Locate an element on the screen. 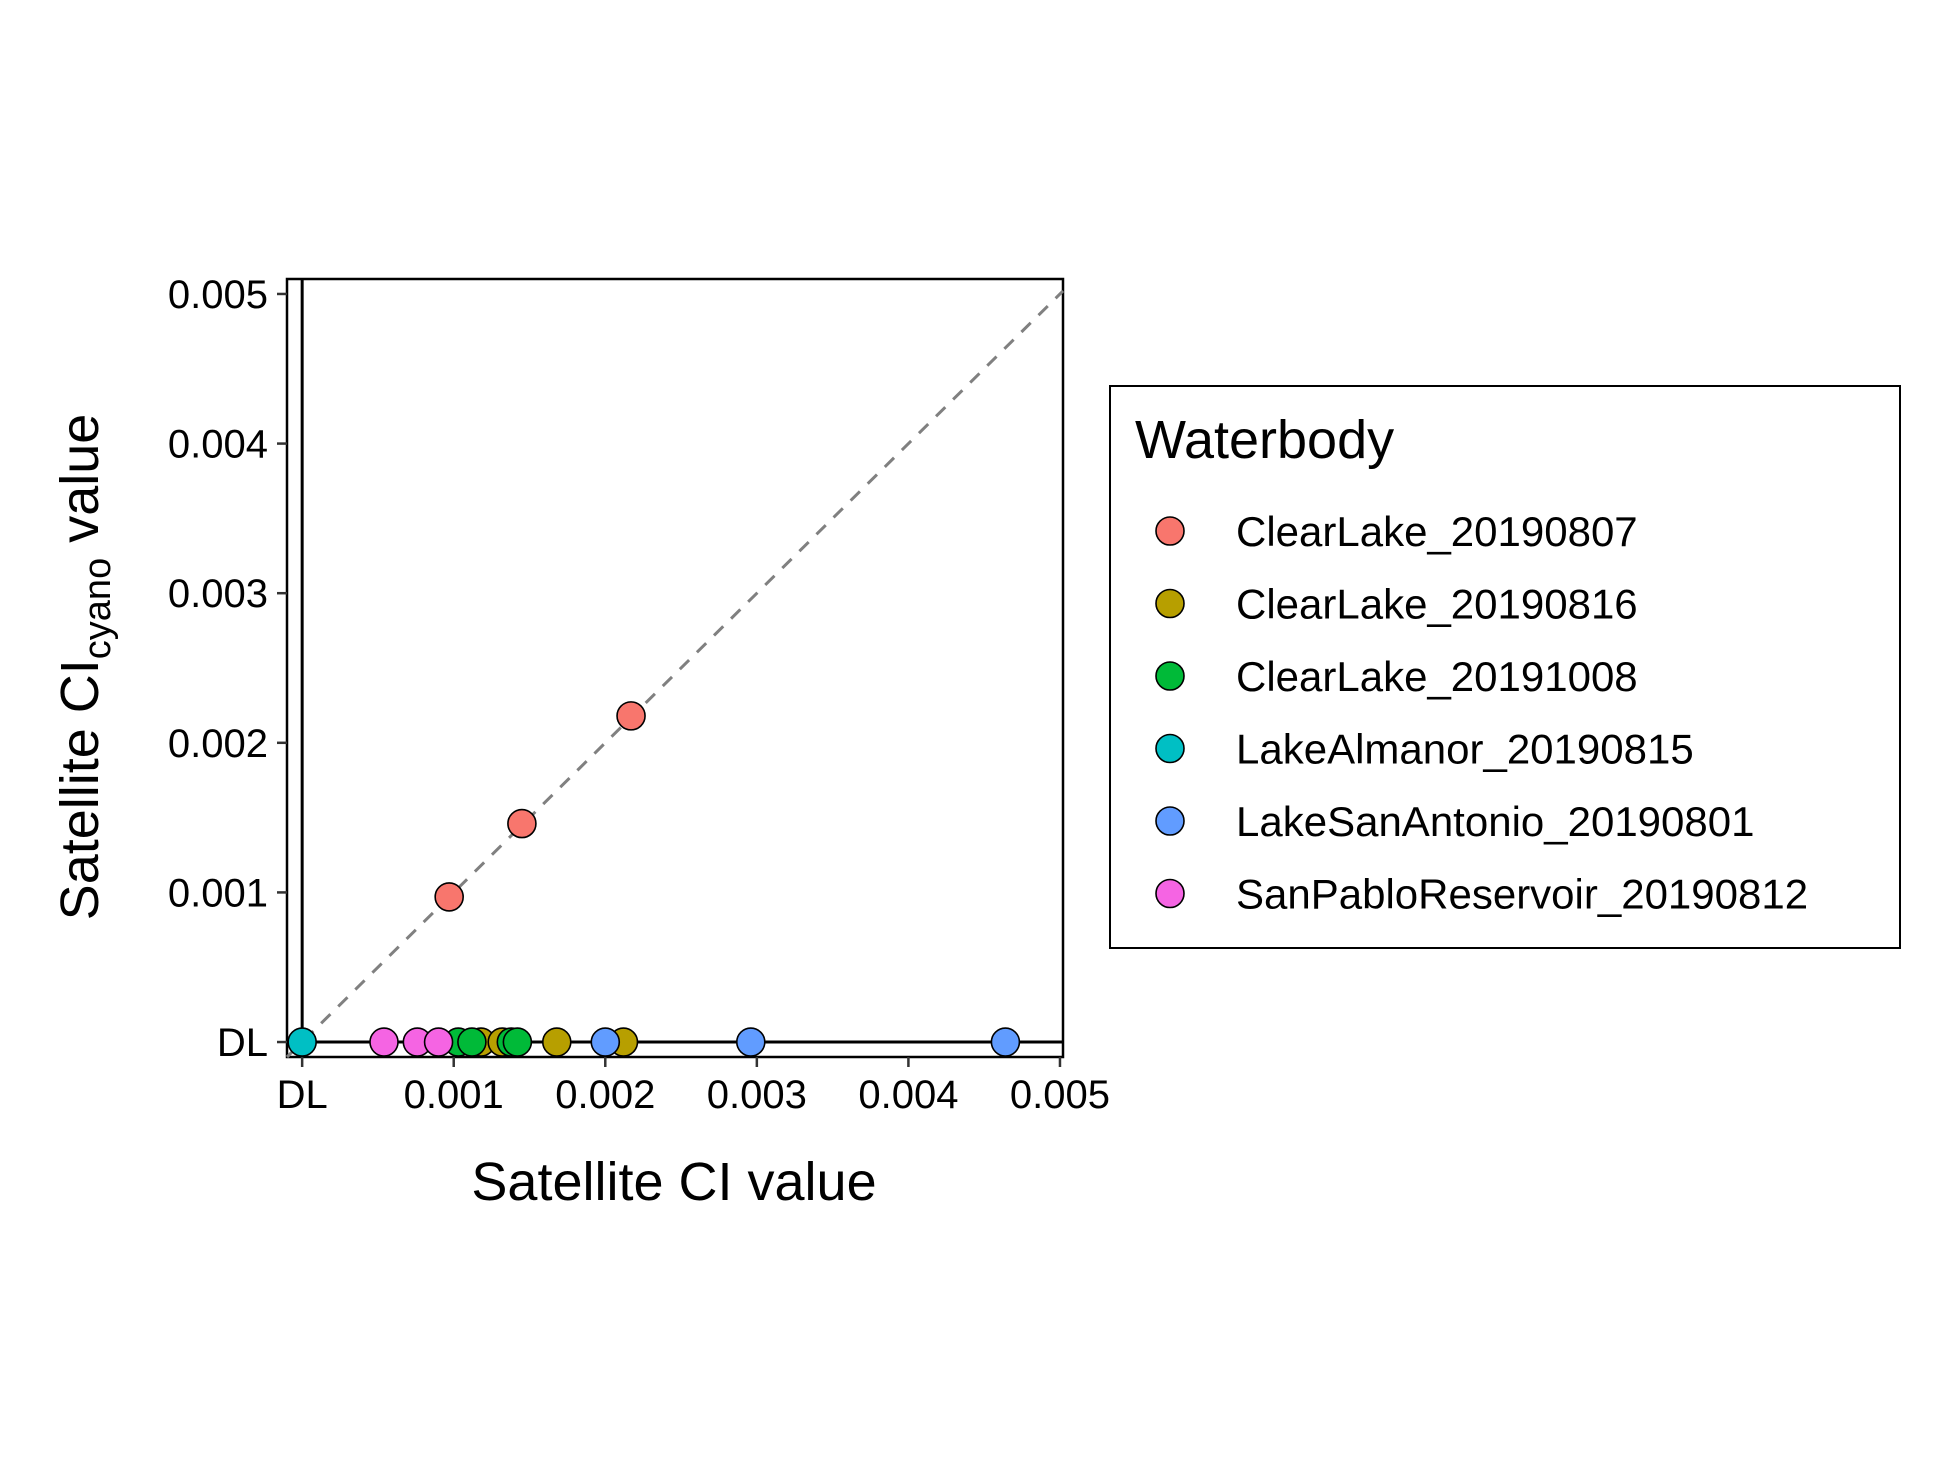 Image resolution: width=1950 pixels, height=1462 pixels. legend-label: ClearLake_20191008 is located at coordinates (1437, 676).